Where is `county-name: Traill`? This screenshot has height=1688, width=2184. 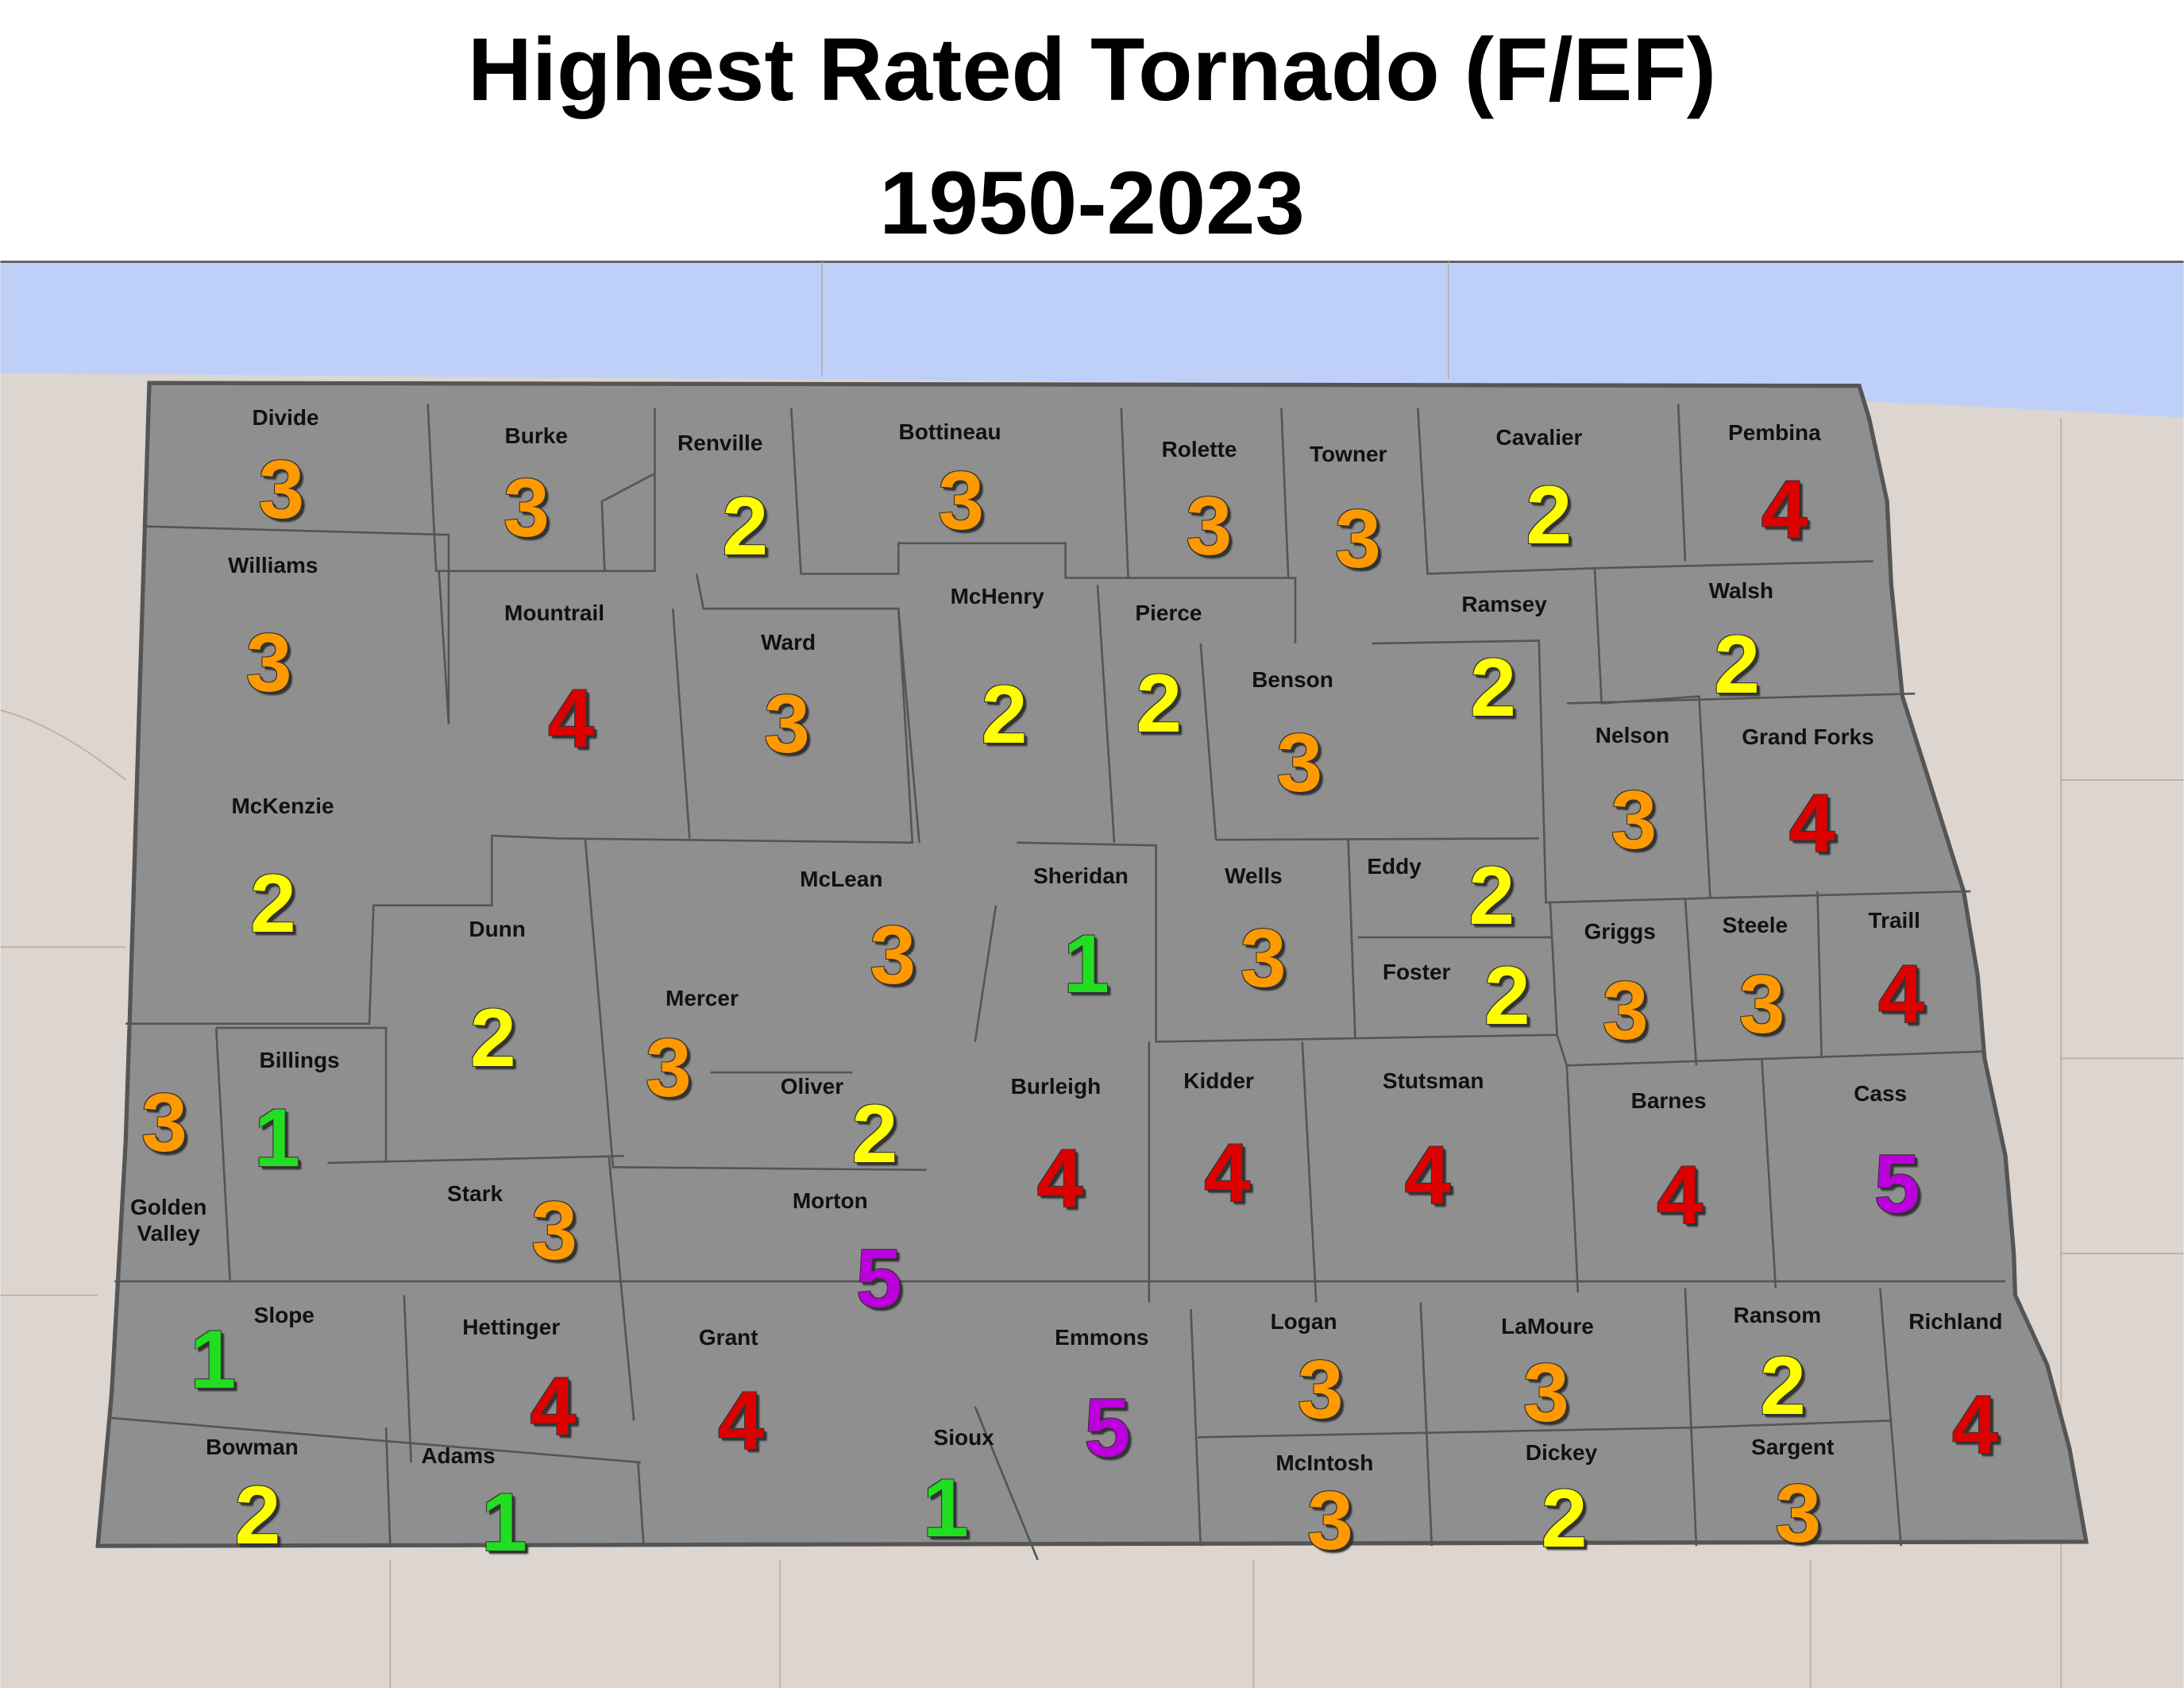 county-name: Traill is located at coordinates (1894, 920).